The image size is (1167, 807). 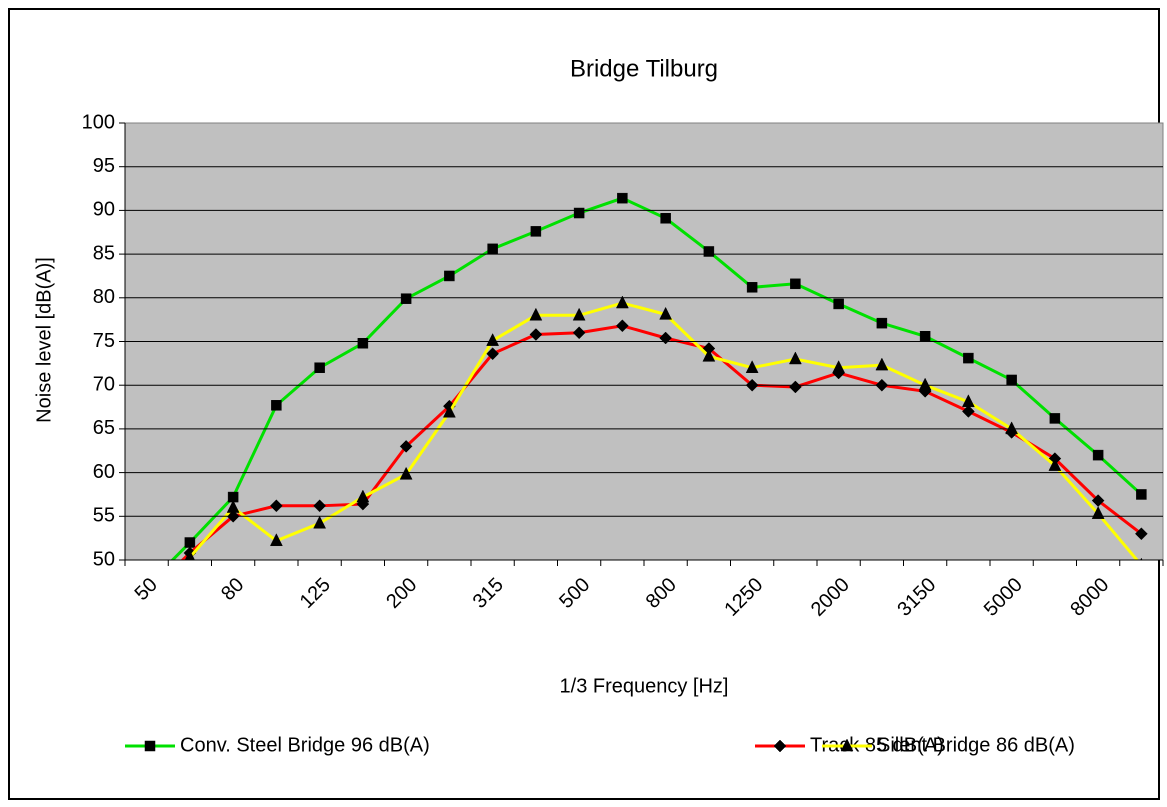 I want to click on y-tick-label: 55, so click(x=104, y=516).